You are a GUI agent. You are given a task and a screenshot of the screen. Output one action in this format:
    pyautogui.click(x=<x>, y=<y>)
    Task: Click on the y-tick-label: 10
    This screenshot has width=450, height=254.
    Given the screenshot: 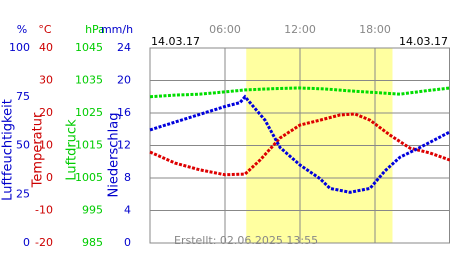 What is the action you would take?
    pyautogui.click(x=46, y=145)
    